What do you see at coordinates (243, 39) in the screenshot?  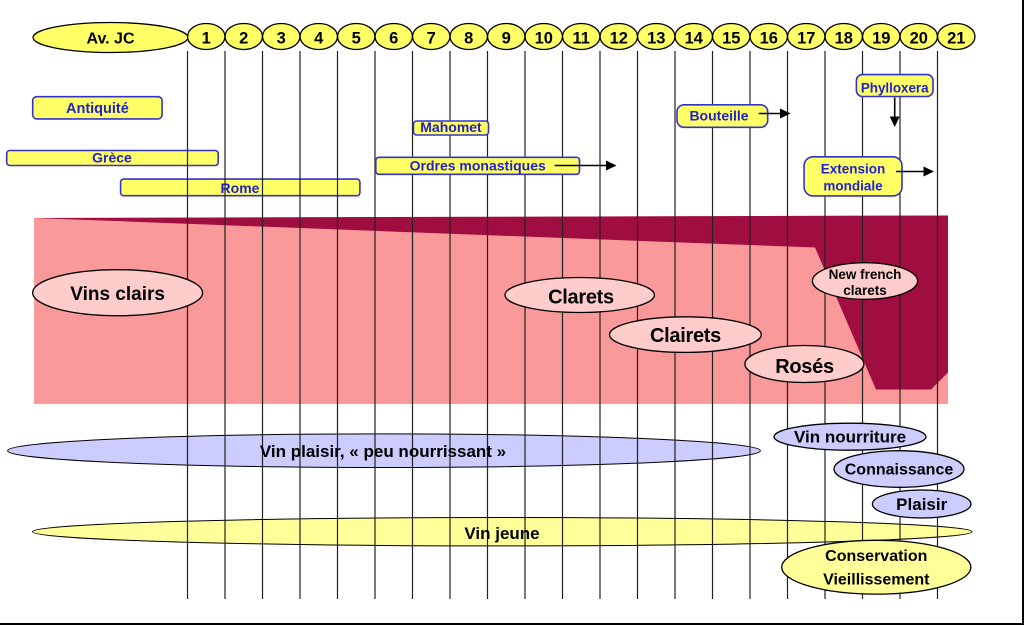 I see `svg-text: 2` at bounding box center [243, 39].